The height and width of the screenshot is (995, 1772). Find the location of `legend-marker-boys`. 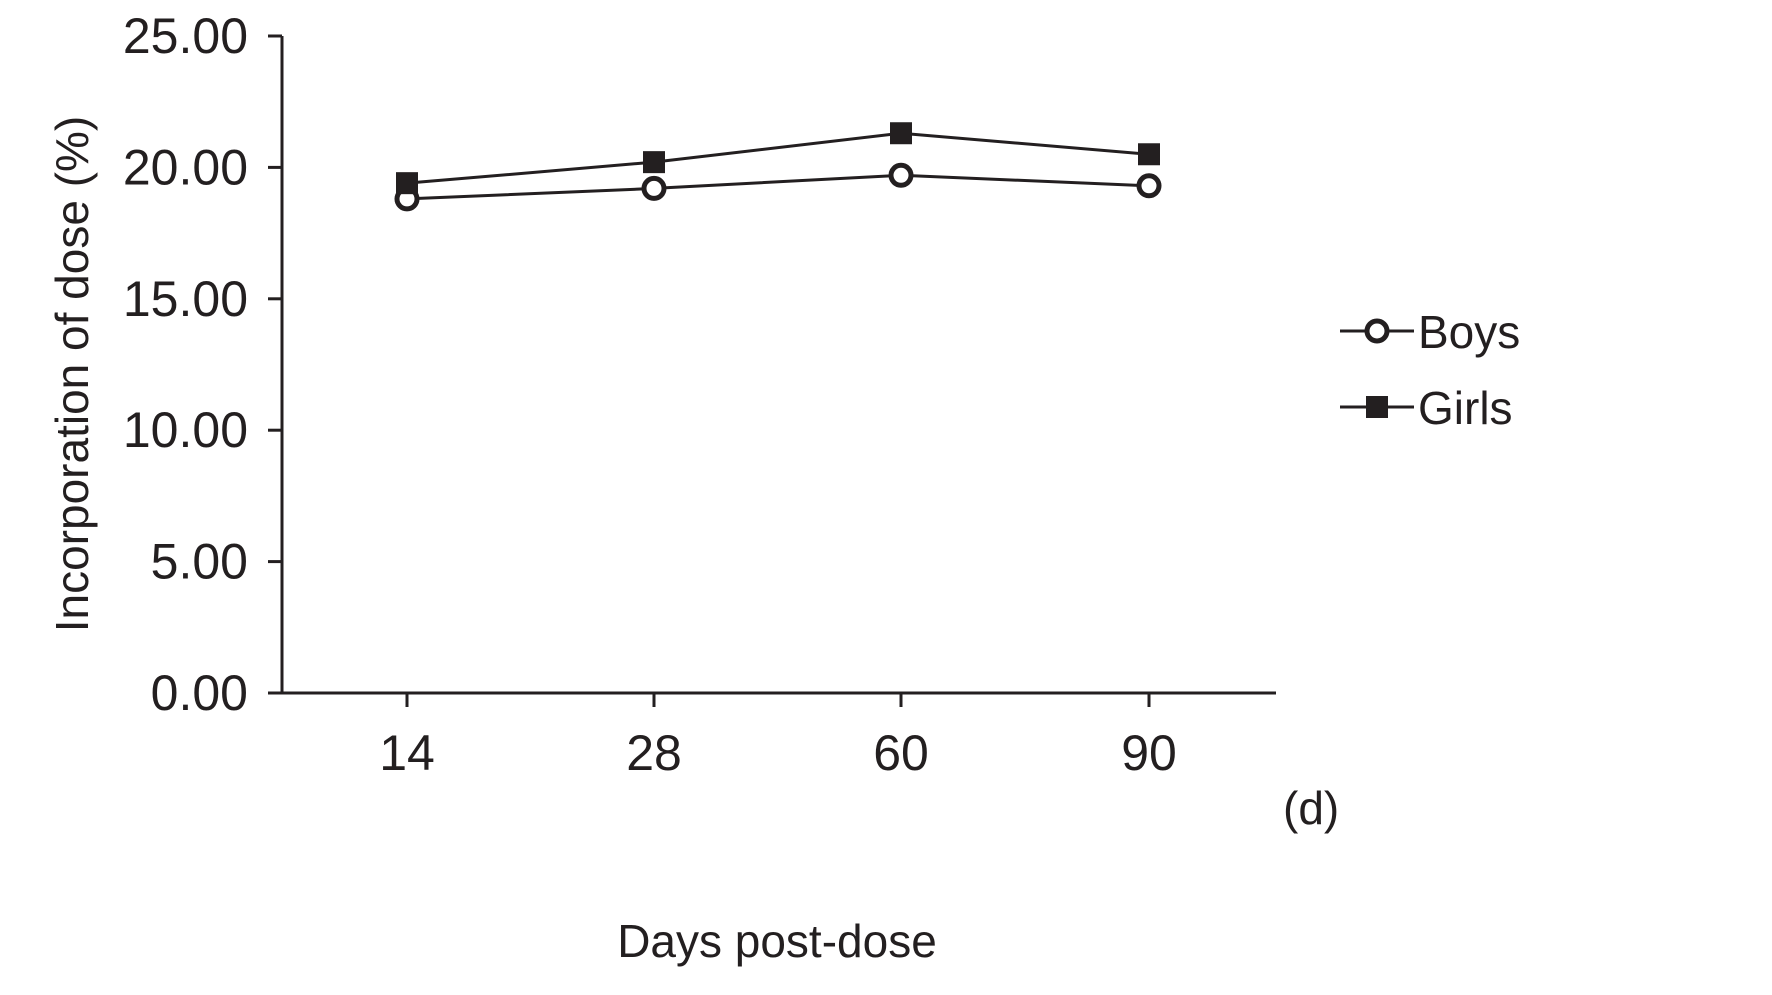

legend-marker-boys is located at coordinates (1377, 331).